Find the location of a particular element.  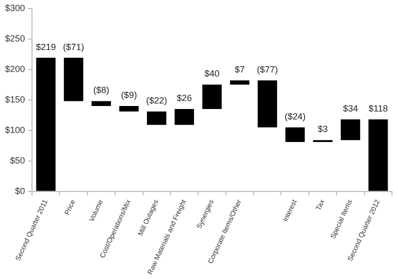

y-tick-label: $100 is located at coordinates (15, 129).